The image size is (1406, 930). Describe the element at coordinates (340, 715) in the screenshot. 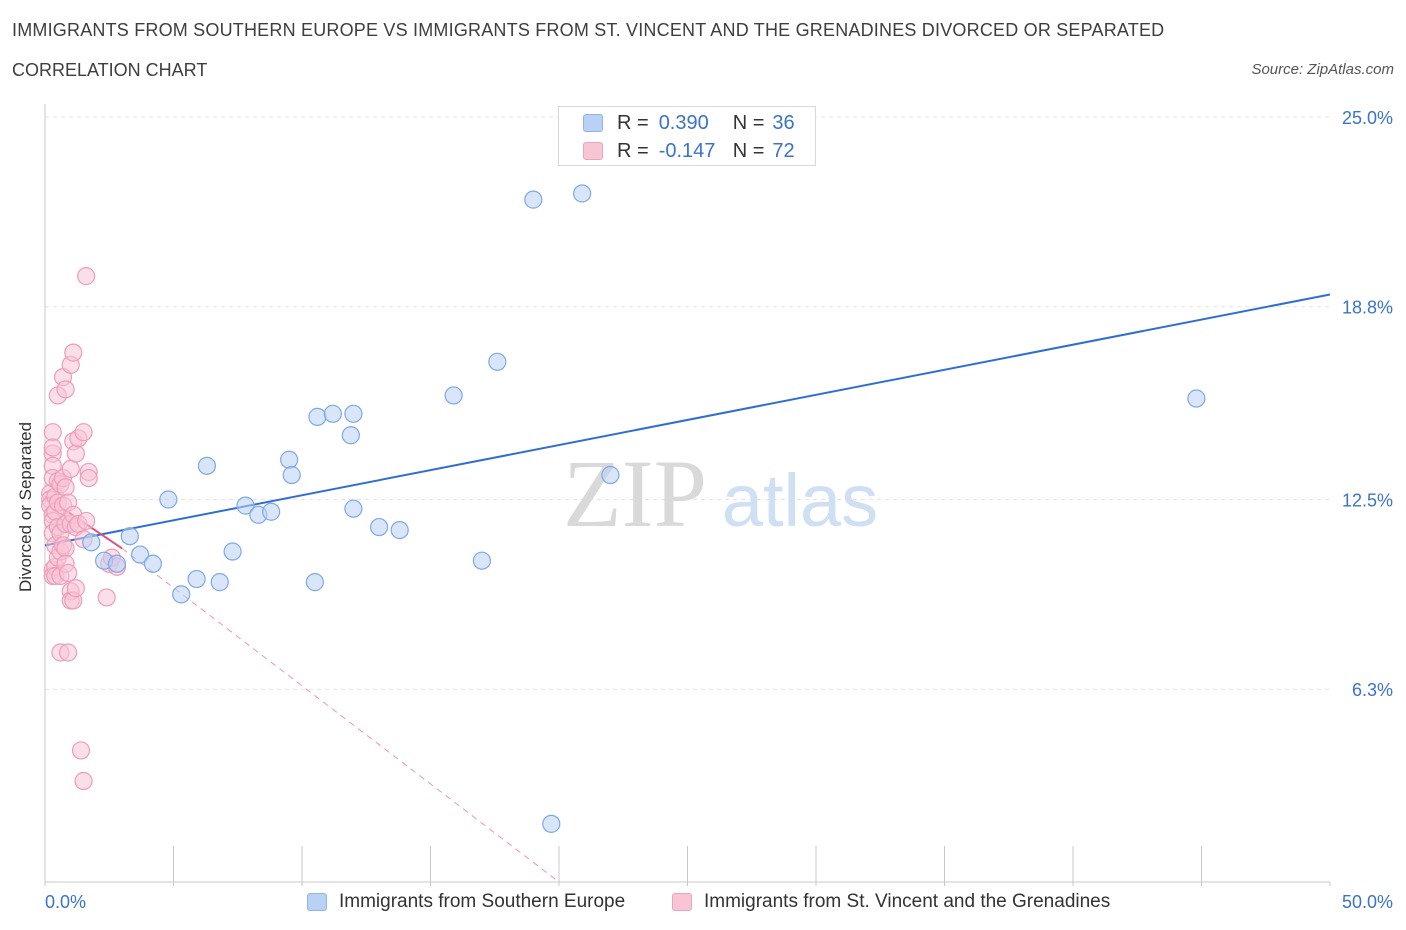

I see `trend-line-st-vincent` at that location.